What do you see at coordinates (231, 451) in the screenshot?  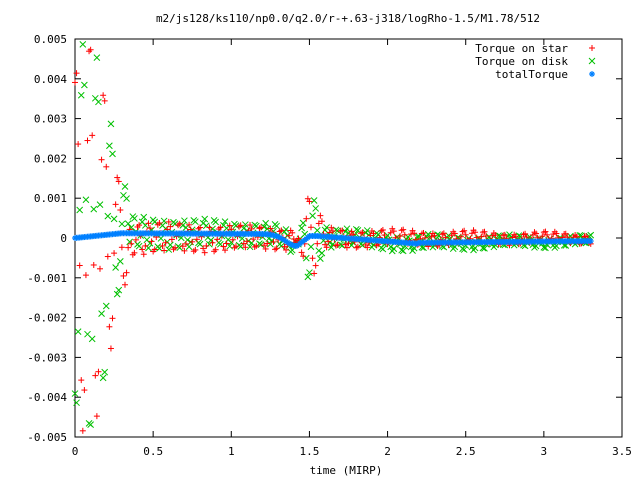 I see `x-tick-label: 1` at bounding box center [231, 451].